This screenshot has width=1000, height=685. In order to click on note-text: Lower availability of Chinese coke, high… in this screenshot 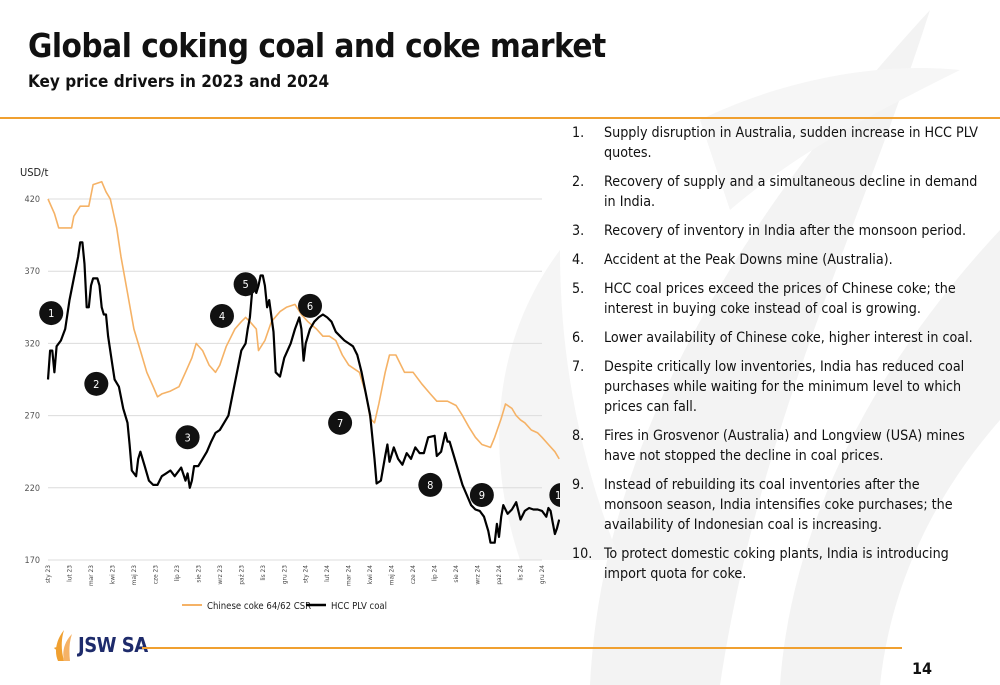, I will do `click(788, 338)`.